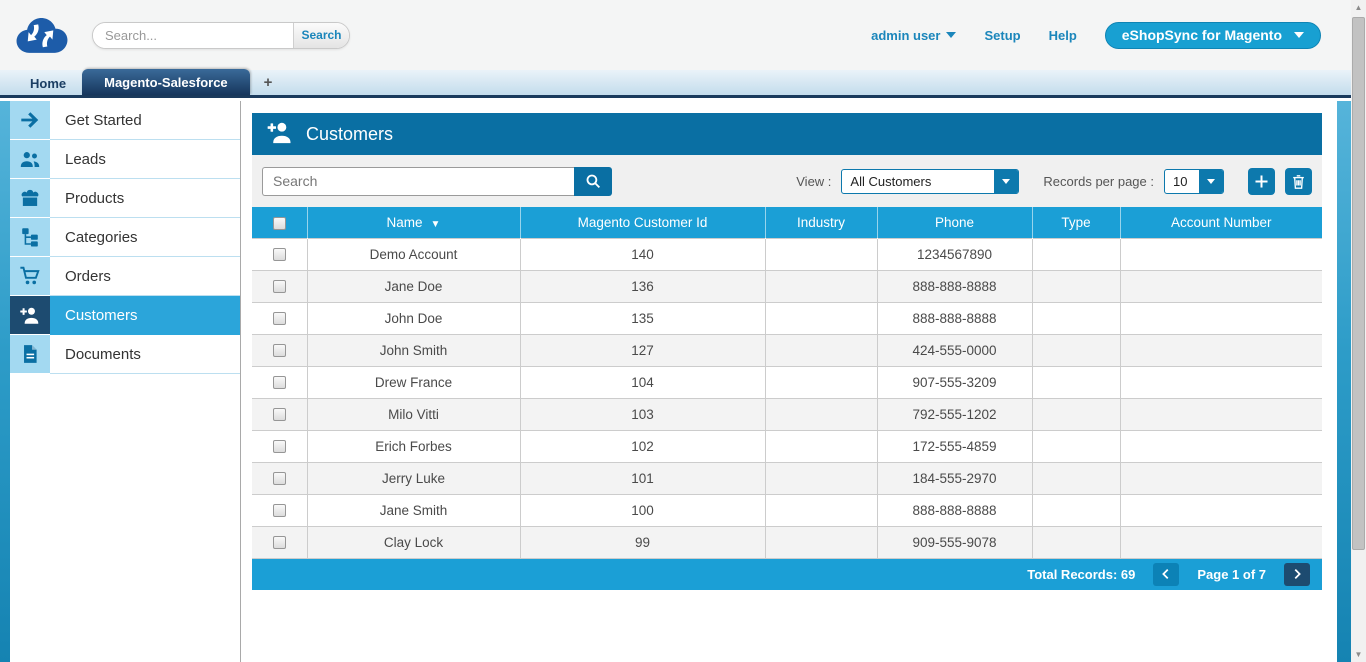  What do you see at coordinates (787, 254) in the screenshot?
I see `table-row: Demo Account 140 1234567890` at bounding box center [787, 254].